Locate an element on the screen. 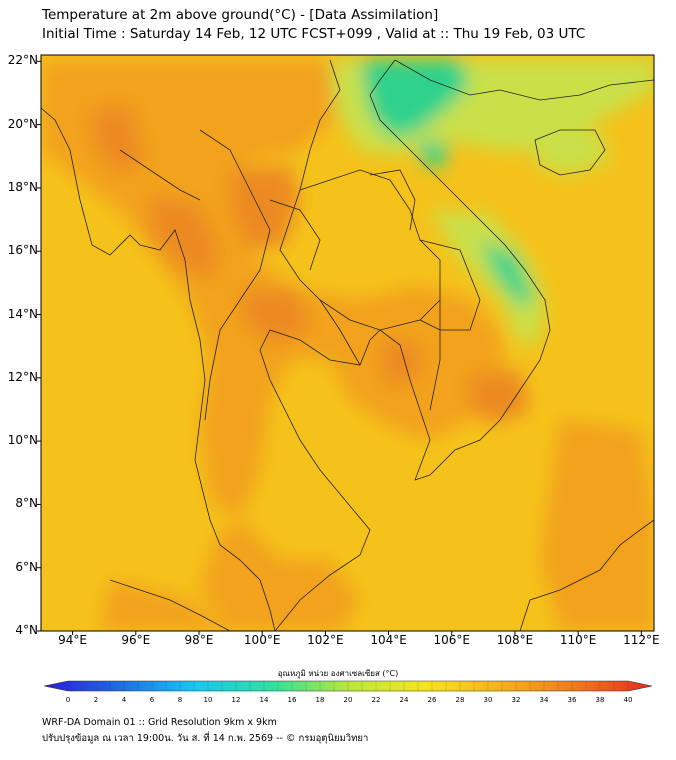  longitude-label: 102°E is located at coordinates (325, 640).